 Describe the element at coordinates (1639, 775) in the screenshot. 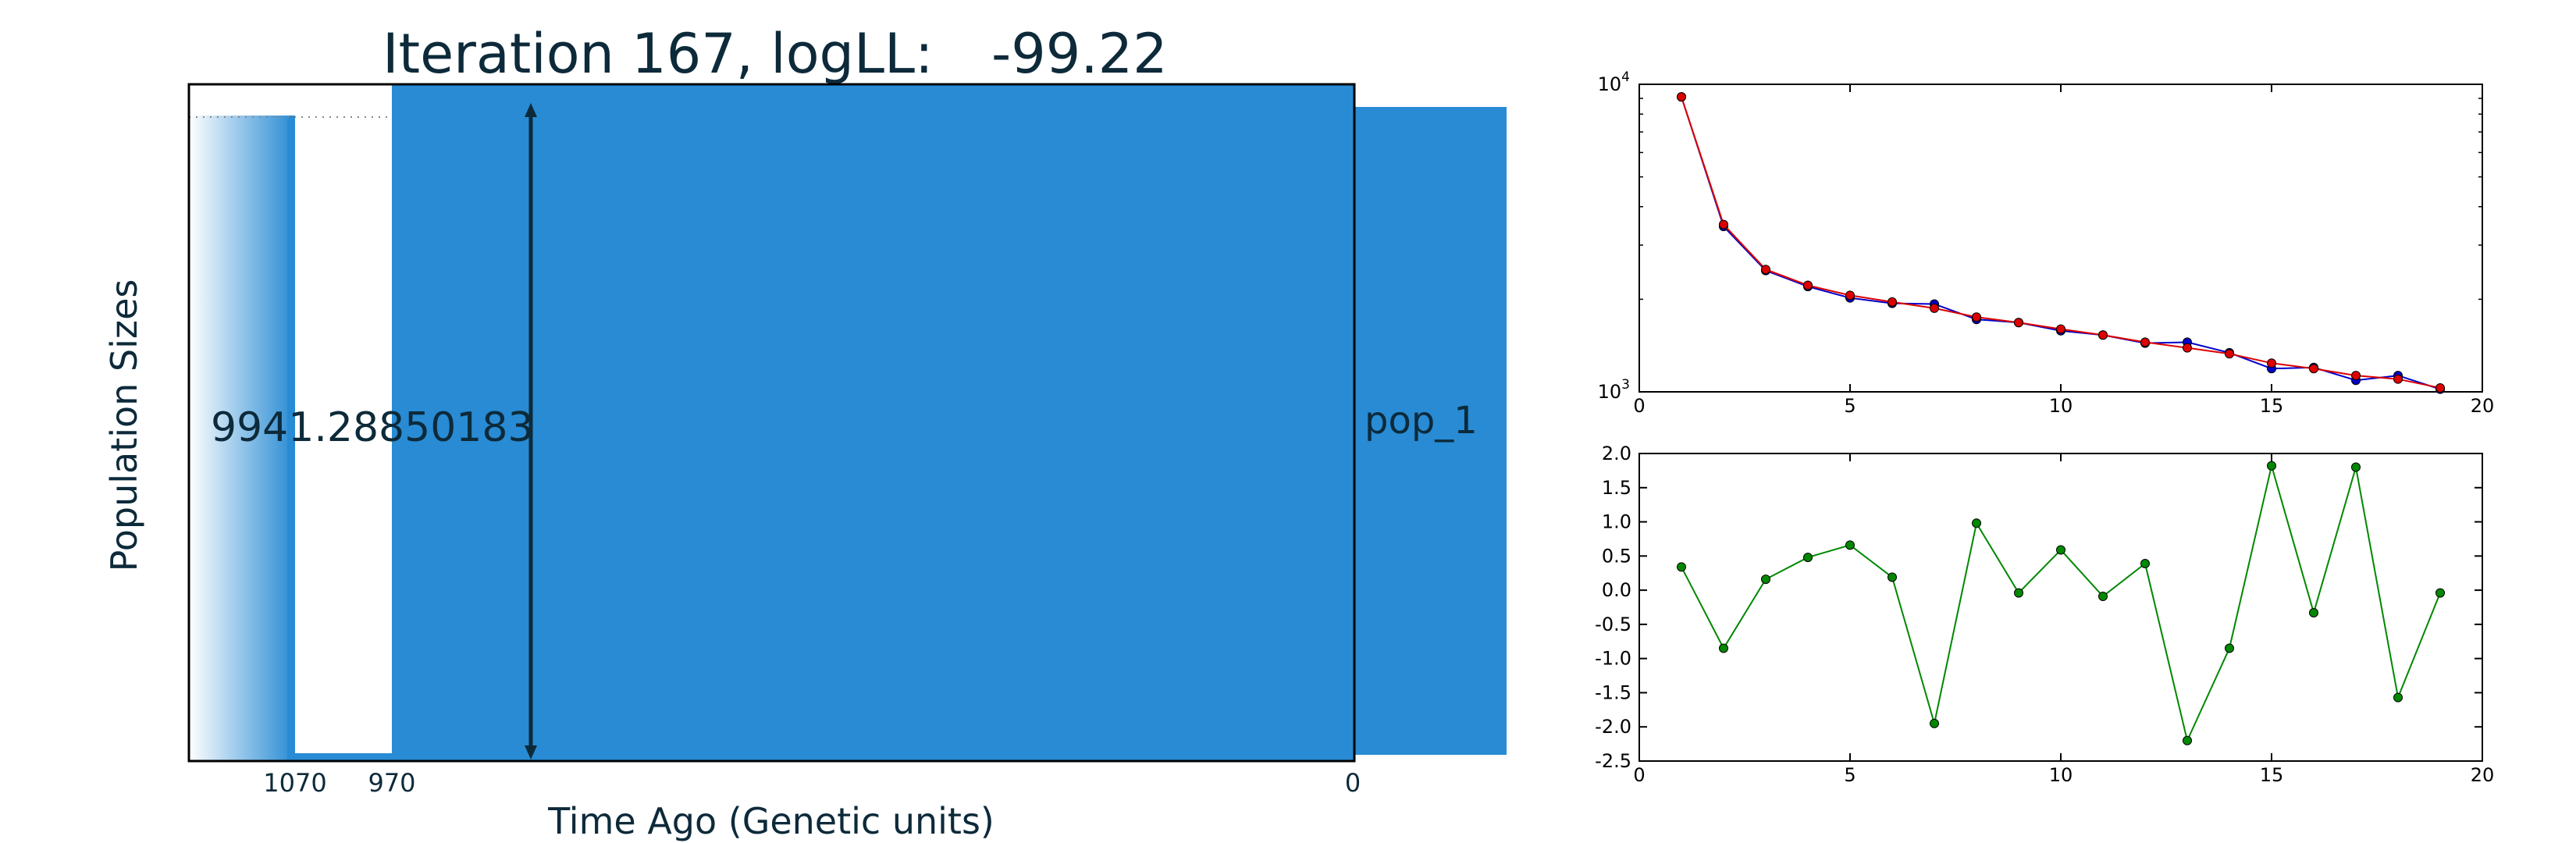

I see `bottom-x-tick-label-0: 0` at that location.